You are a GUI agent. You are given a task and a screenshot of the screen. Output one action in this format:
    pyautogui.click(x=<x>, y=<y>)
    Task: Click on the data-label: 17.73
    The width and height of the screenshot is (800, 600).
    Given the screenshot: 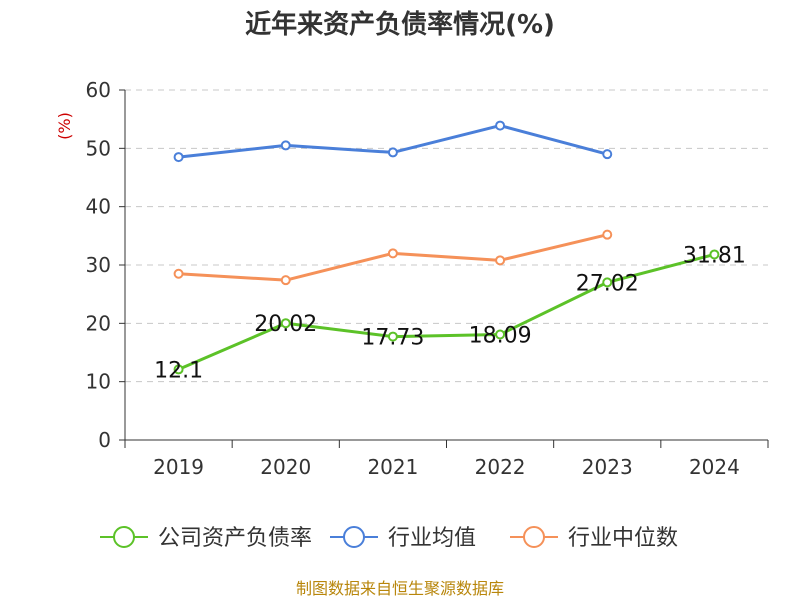 What is the action you would take?
    pyautogui.click(x=392, y=338)
    